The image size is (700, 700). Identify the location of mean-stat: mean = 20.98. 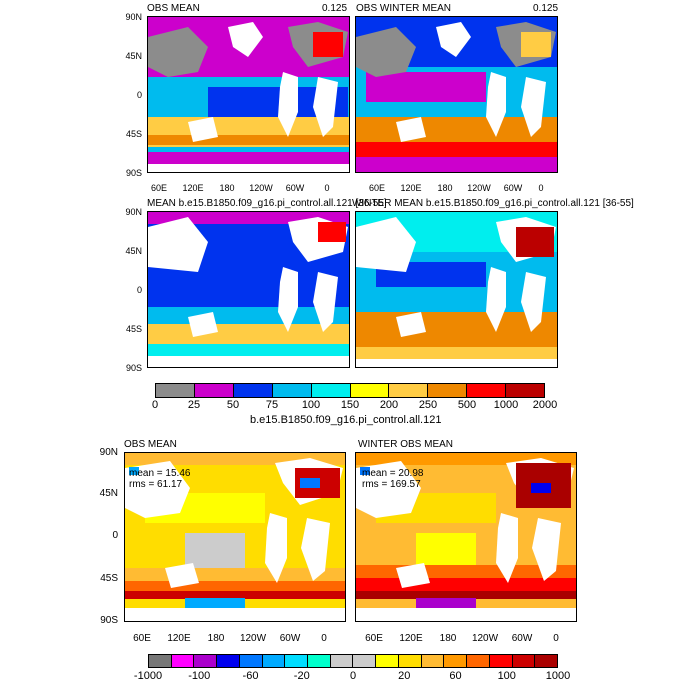
(393, 473).